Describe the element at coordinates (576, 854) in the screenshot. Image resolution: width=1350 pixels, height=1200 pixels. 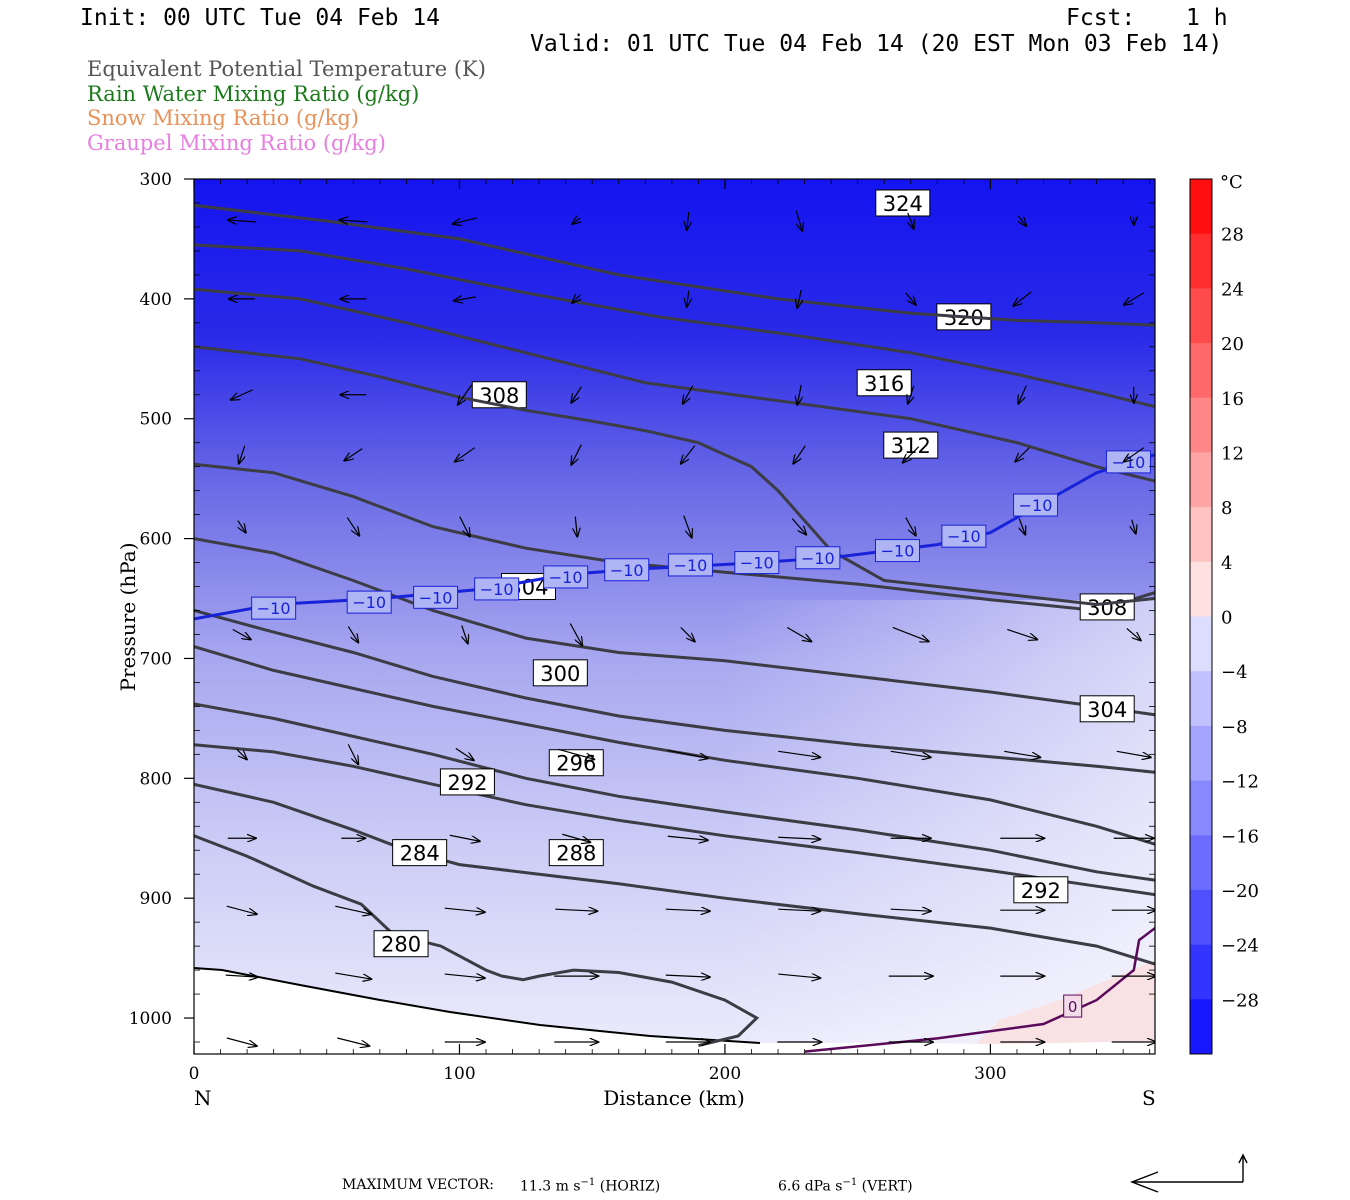
I see `theta-e-label: 288` at that location.